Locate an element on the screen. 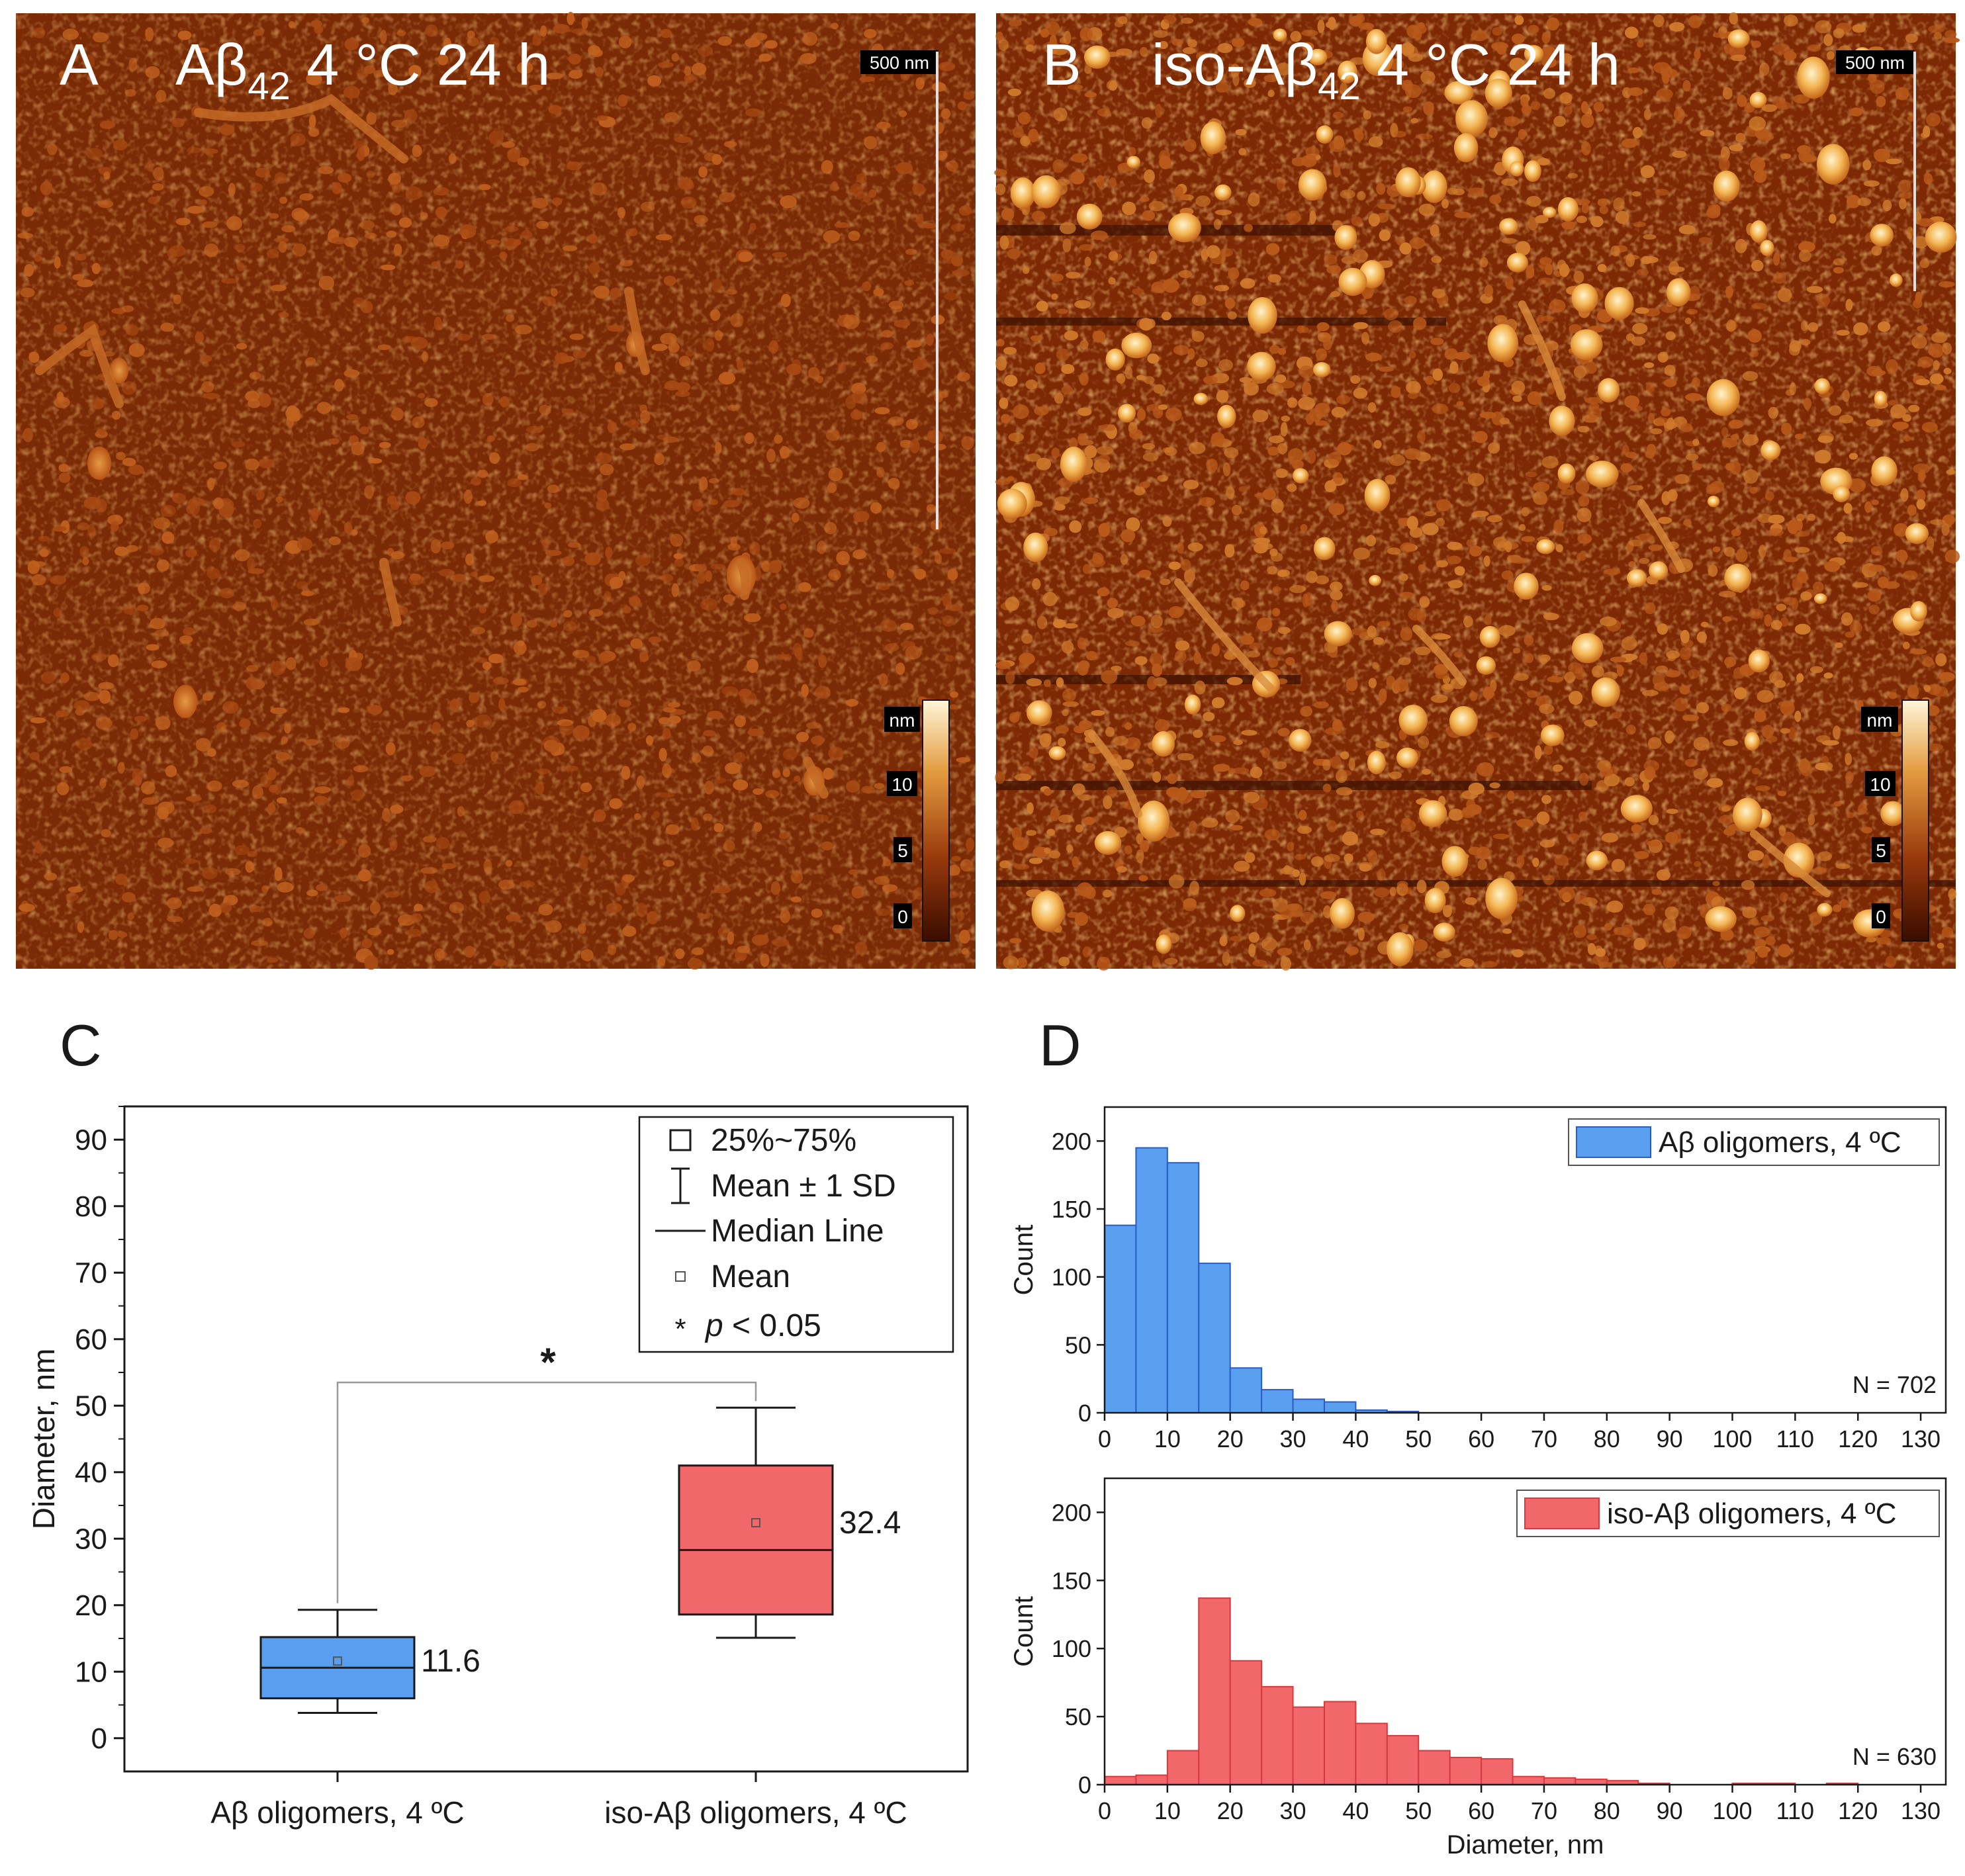  x-tick-label: 80 is located at coordinates (1607, 1439).